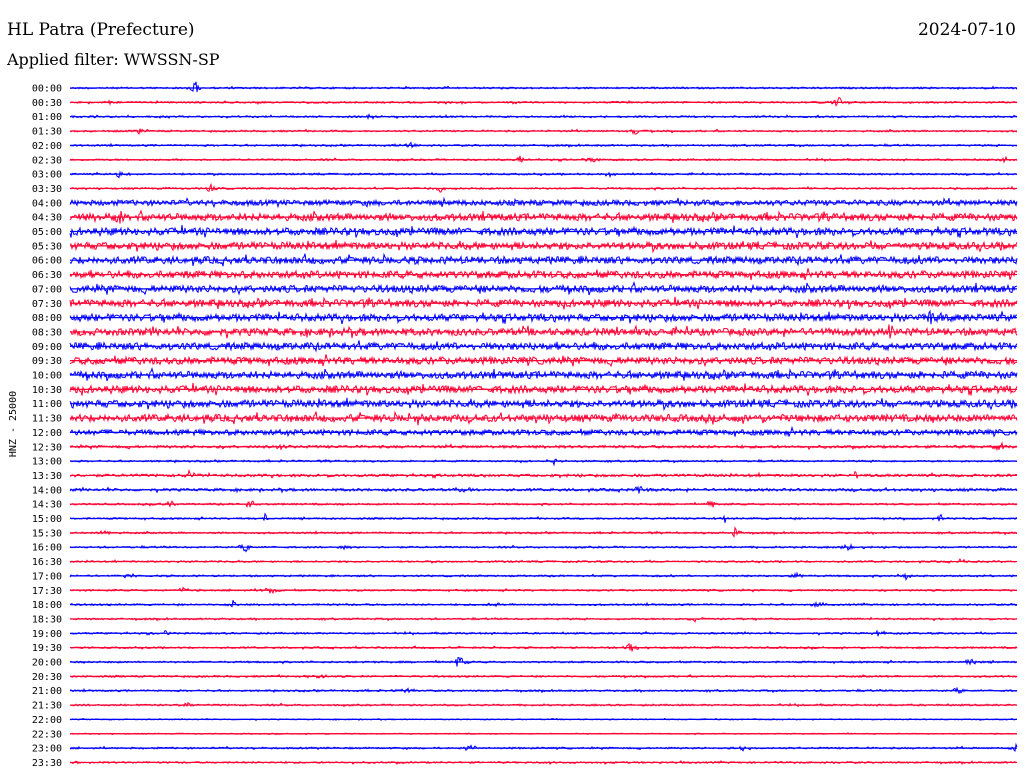 The width and height of the screenshot is (1024, 780). I want to click on time-tick-label: 11:30, so click(47, 419).